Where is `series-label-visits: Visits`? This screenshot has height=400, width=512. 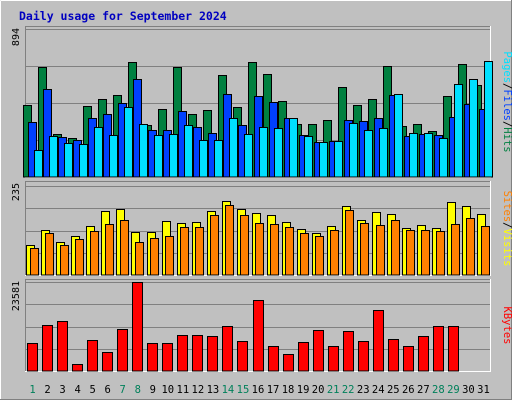 series-label-visits: Visits is located at coordinates (506, 248).